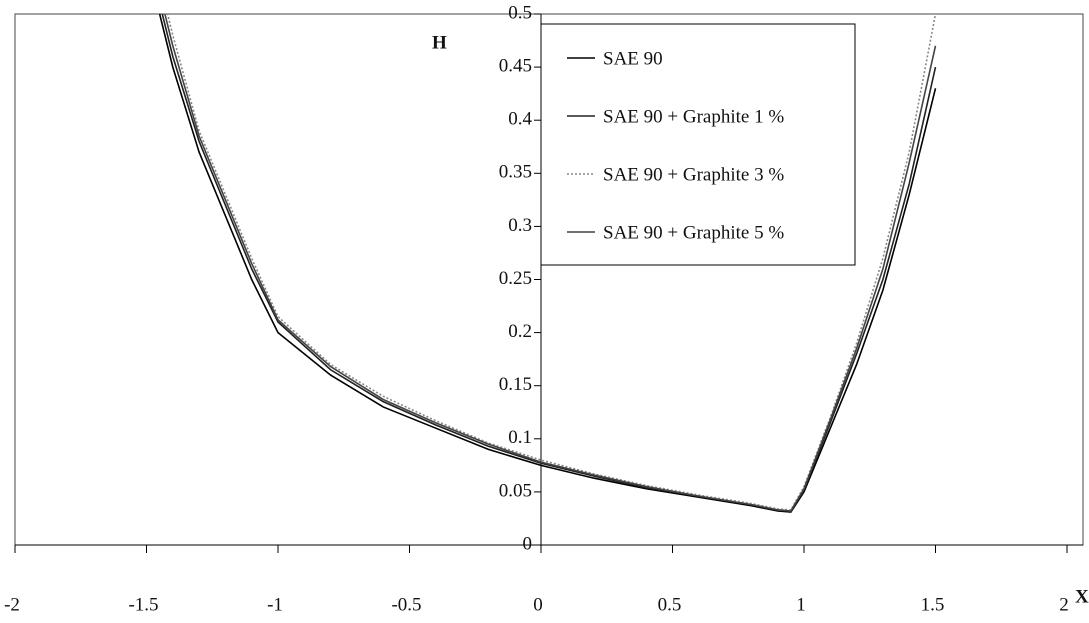 Image resolution: width=1089 pixels, height=623 pixels. Describe the element at coordinates (143, 604) in the screenshot. I see `x-tick-label: -1.5` at that location.